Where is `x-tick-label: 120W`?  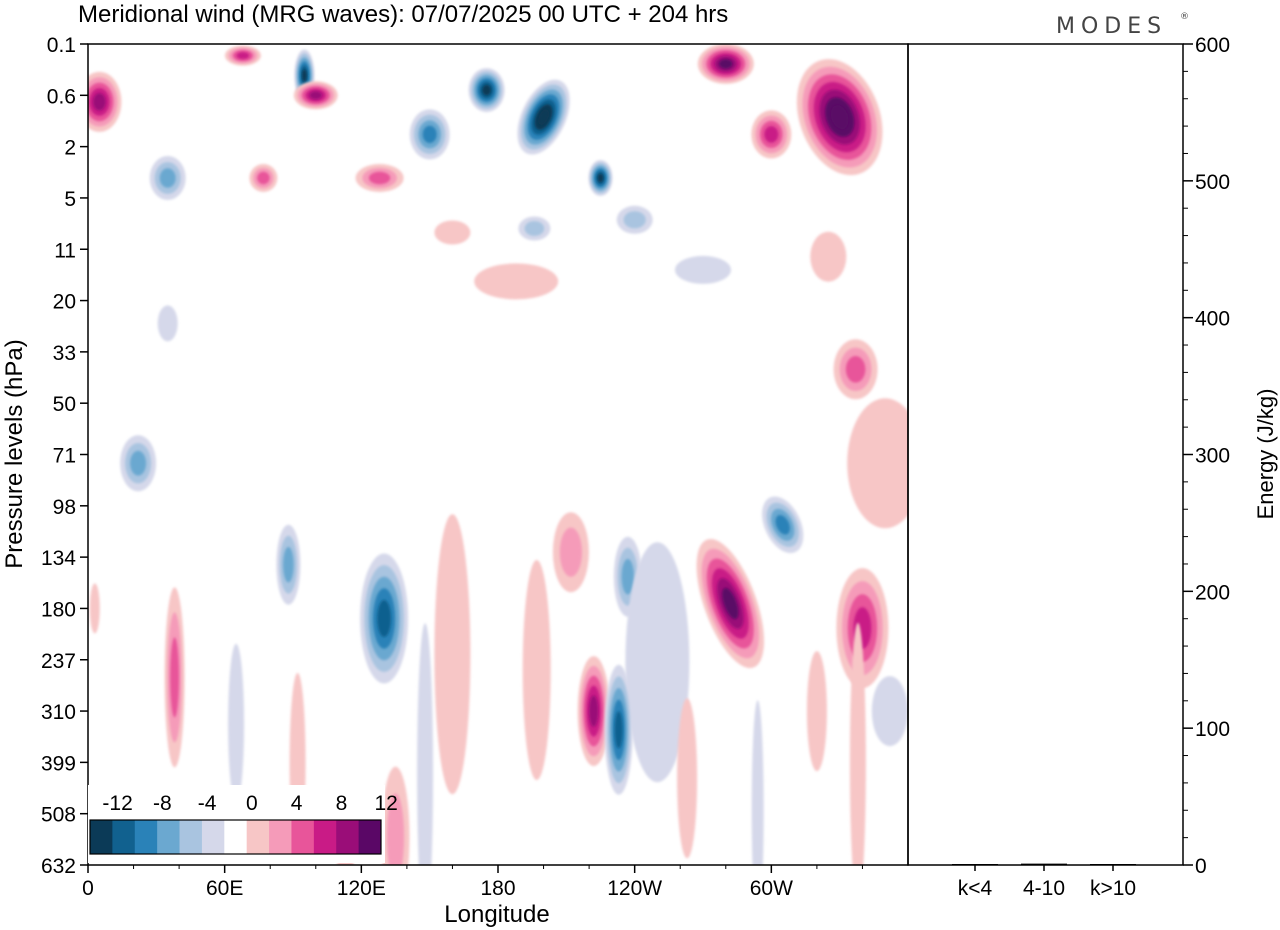 x-tick-label: 120W is located at coordinates (634, 888).